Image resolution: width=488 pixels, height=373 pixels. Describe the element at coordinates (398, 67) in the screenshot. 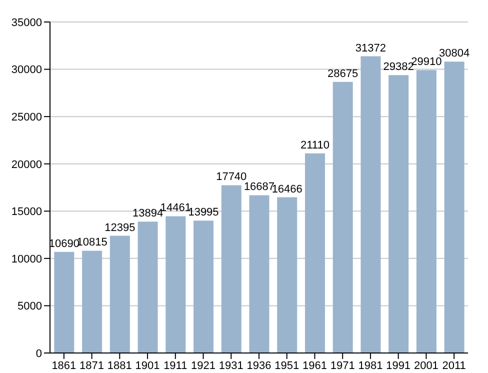

I see `data-label: 29382` at that location.